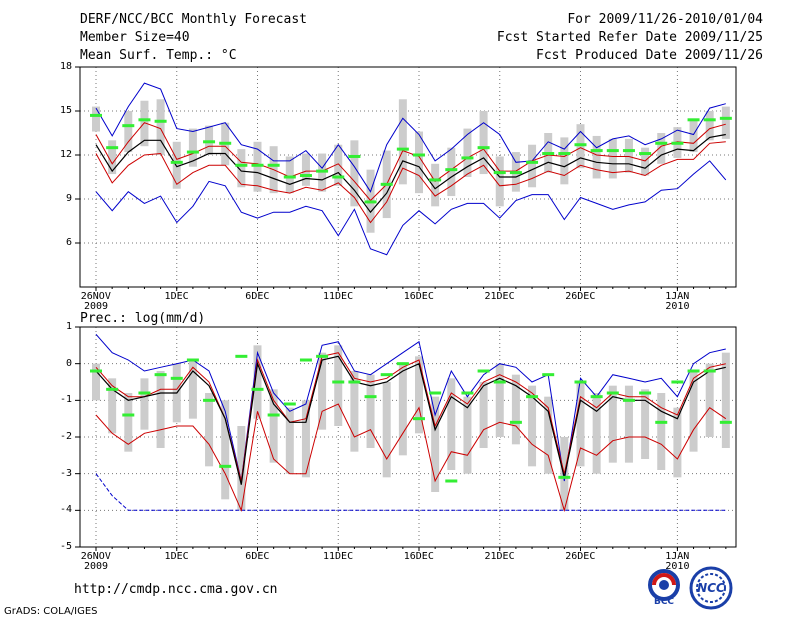  I want to click on temp-max-line, so click(410, 137).